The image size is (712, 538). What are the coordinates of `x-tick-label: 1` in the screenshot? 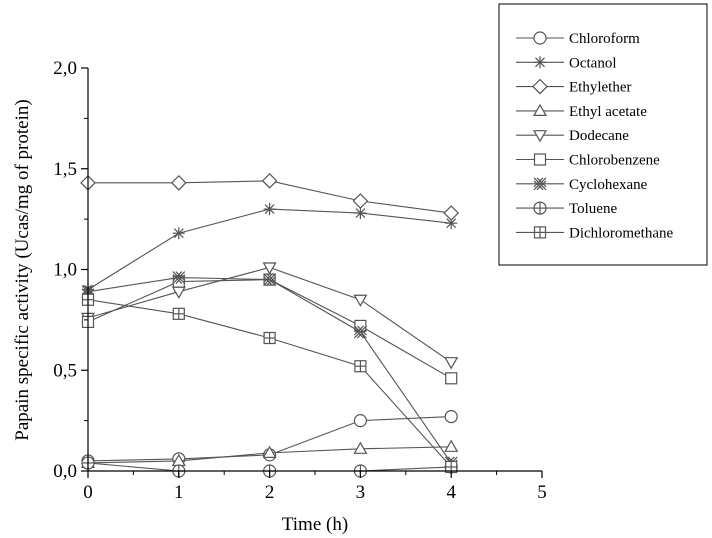 It's located at (179, 492).